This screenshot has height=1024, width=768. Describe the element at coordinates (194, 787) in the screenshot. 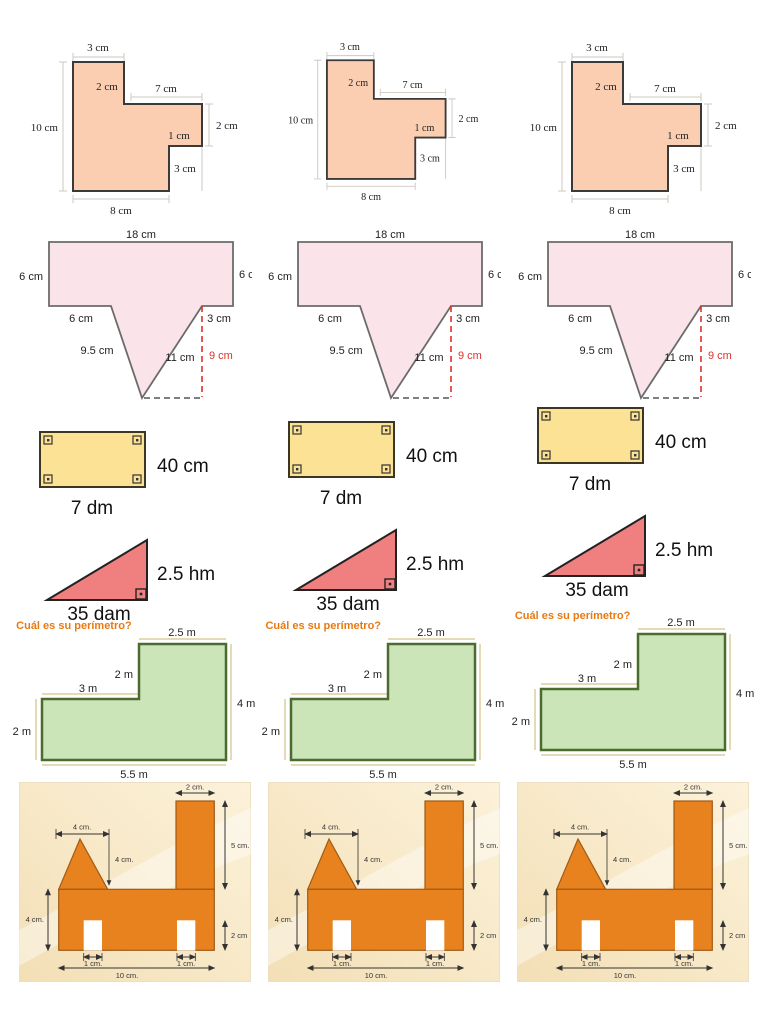

I see `house-label-chimney-width: 2 cm.` at that location.